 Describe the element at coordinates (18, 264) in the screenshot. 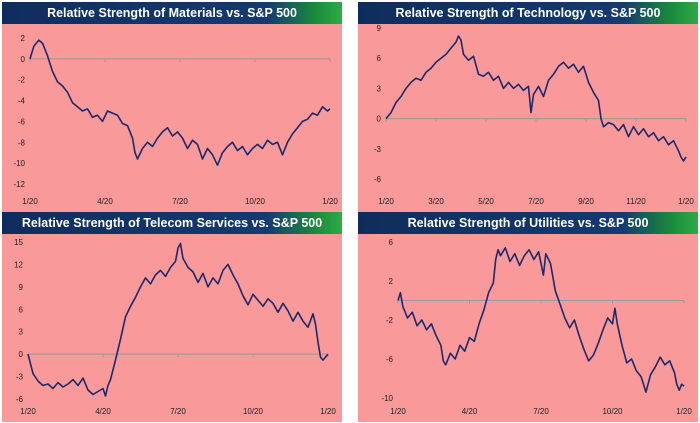

I see `y-tick-label: 12` at that location.